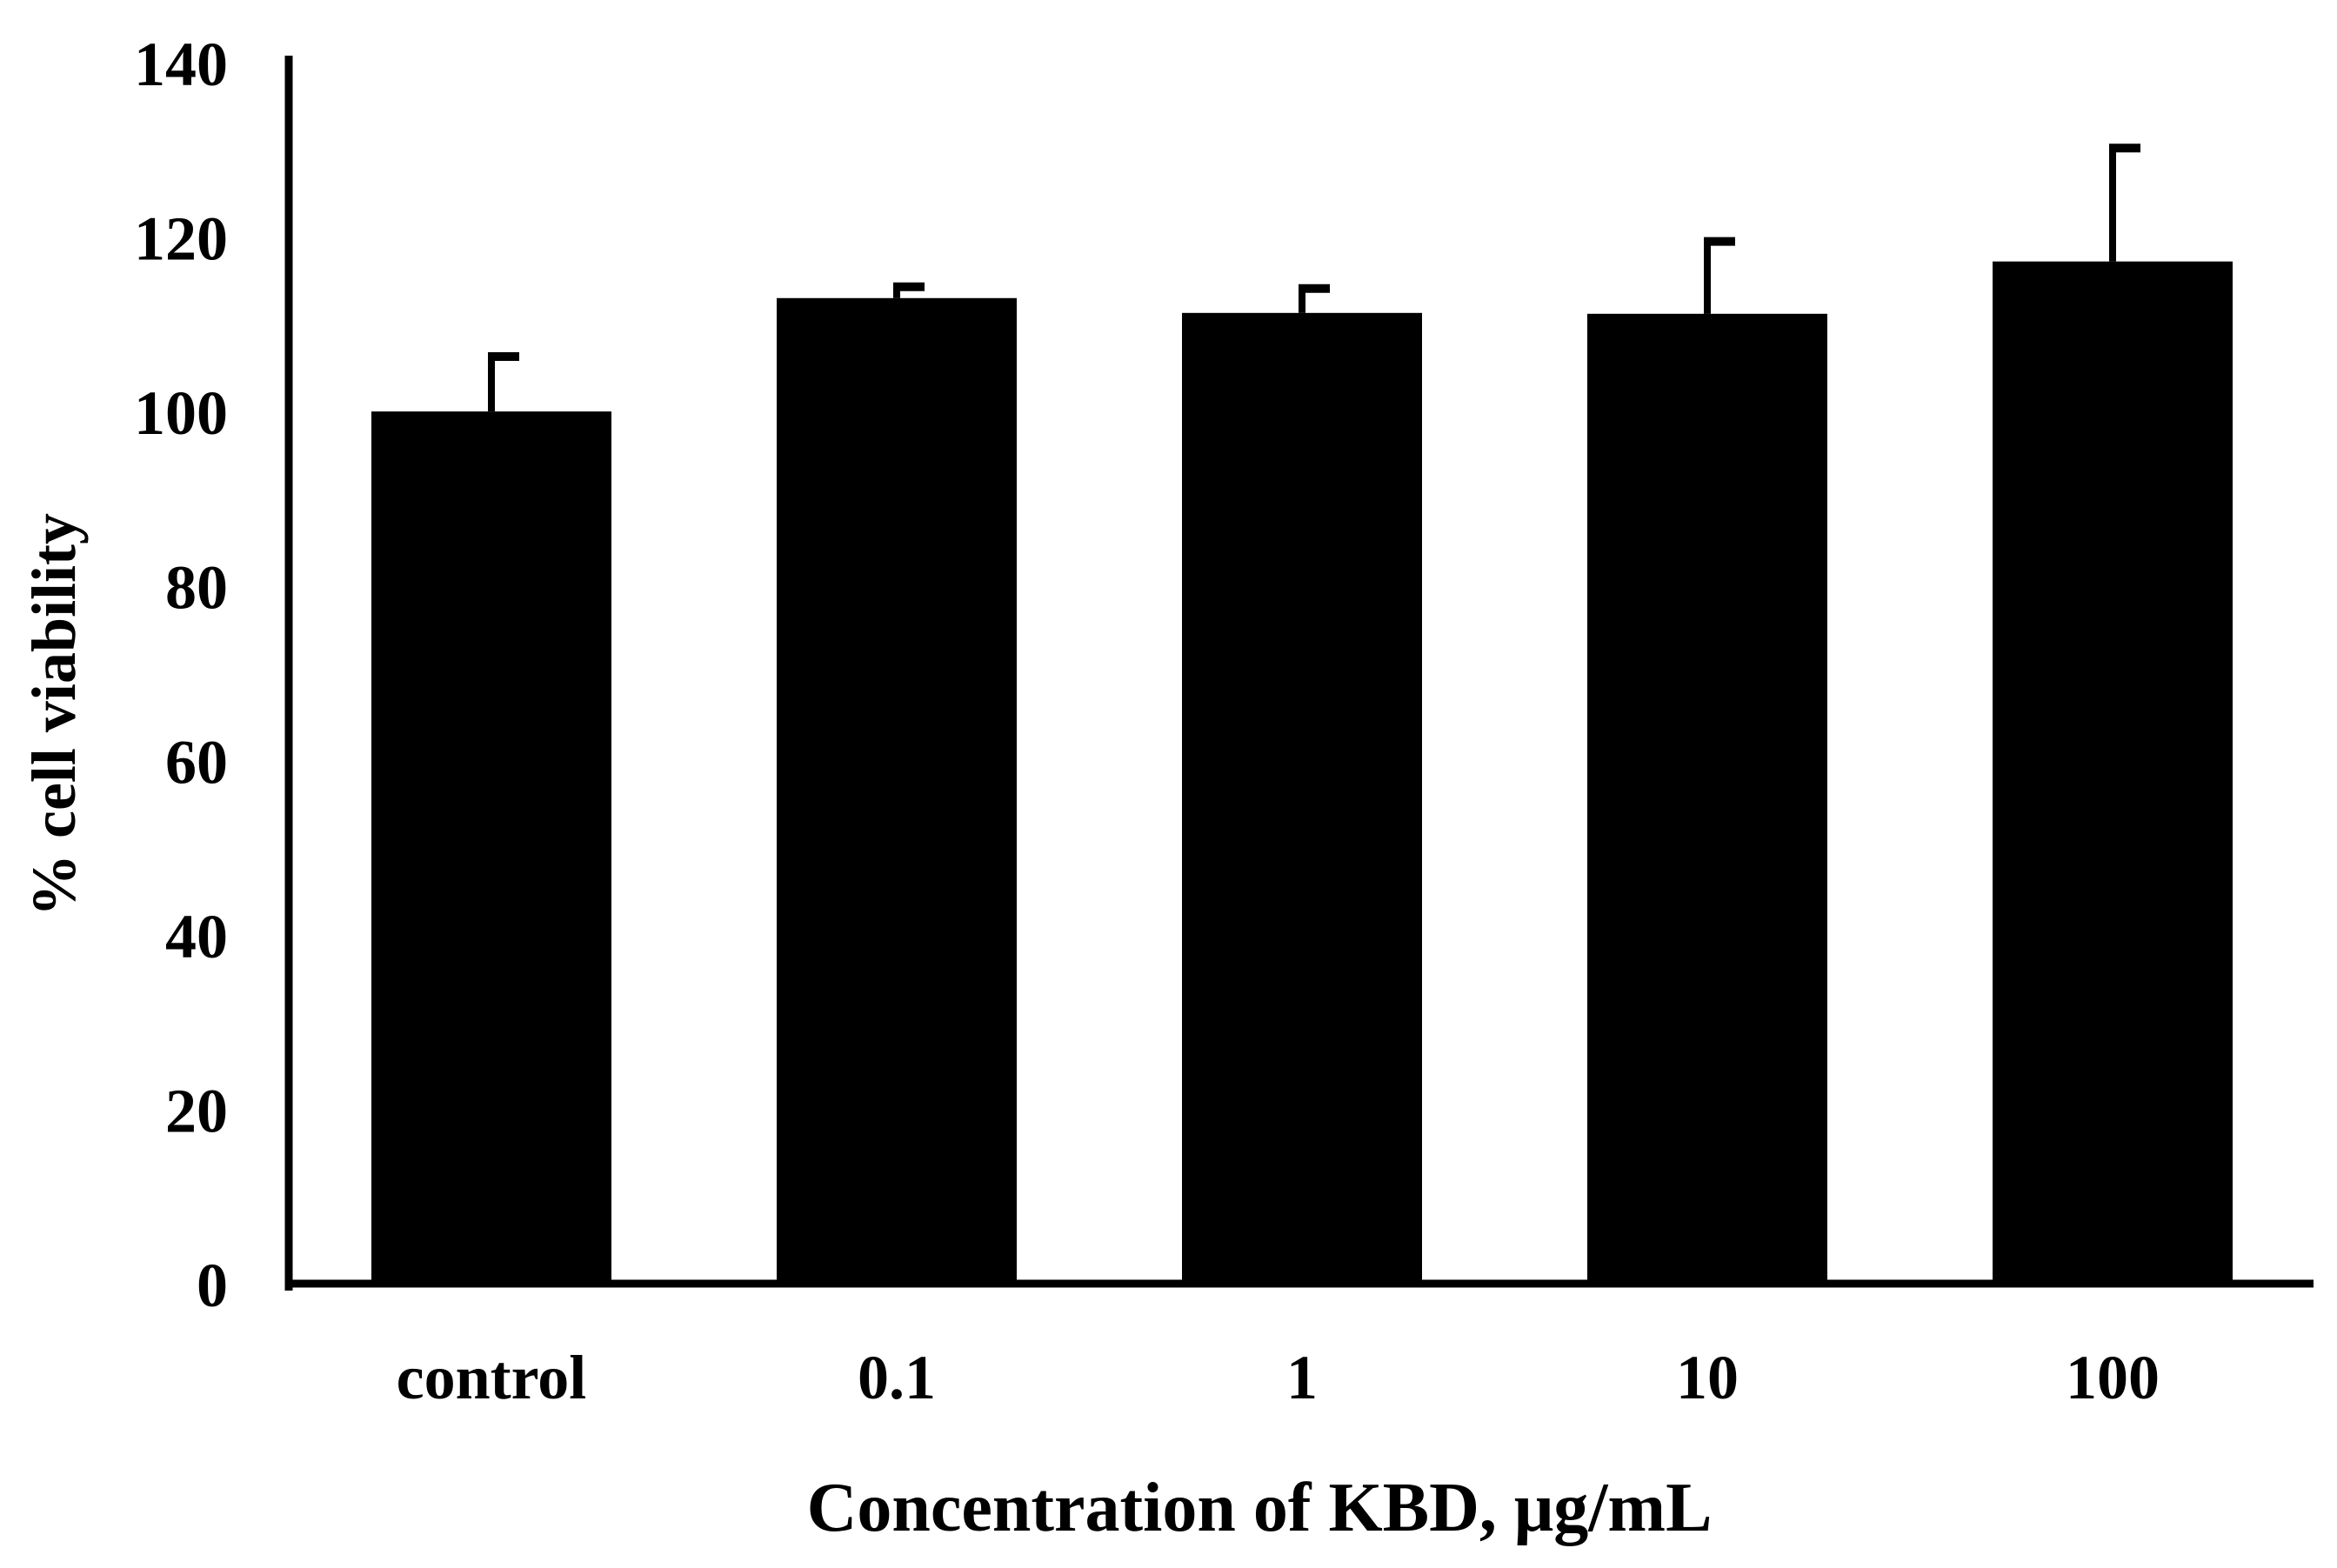 The width and height of the screenshot is (2337, 1568). Describe the element at coordinates (492, 1377) in the screenshot. I see `x-tick-label-control: control` at that location.